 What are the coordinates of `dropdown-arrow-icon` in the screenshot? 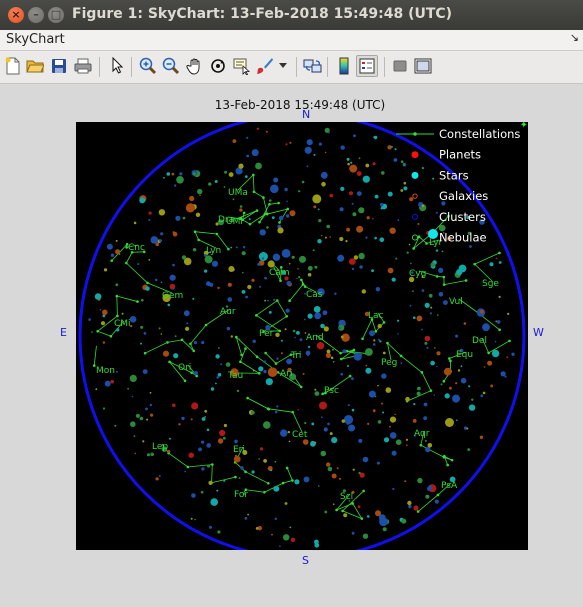 It's located at (283, 66).